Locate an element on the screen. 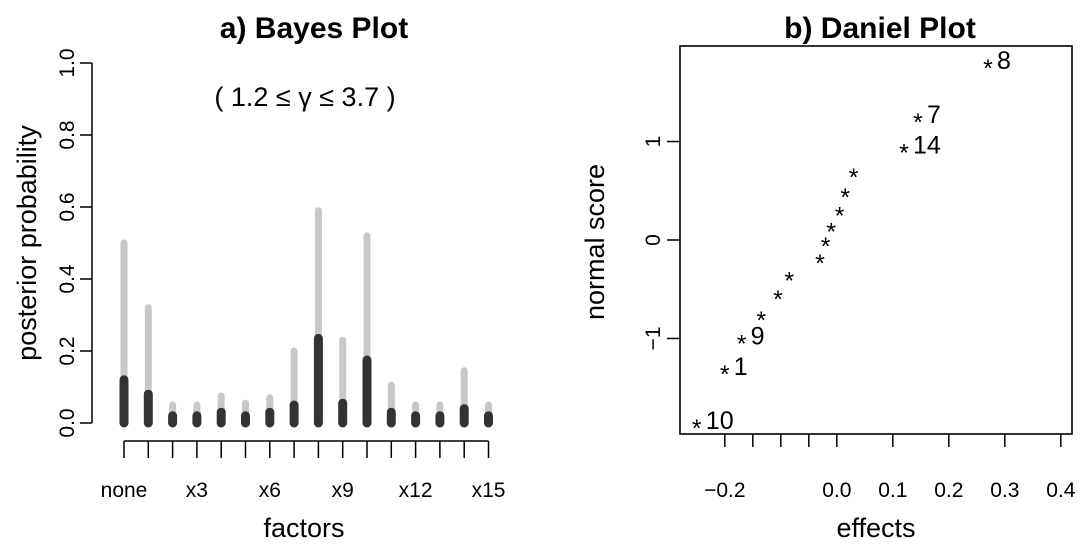 The height and width of the screenshot is (546, 1087). daniel-x-tick-label: −0.2 is located at coordinates (724, 490).